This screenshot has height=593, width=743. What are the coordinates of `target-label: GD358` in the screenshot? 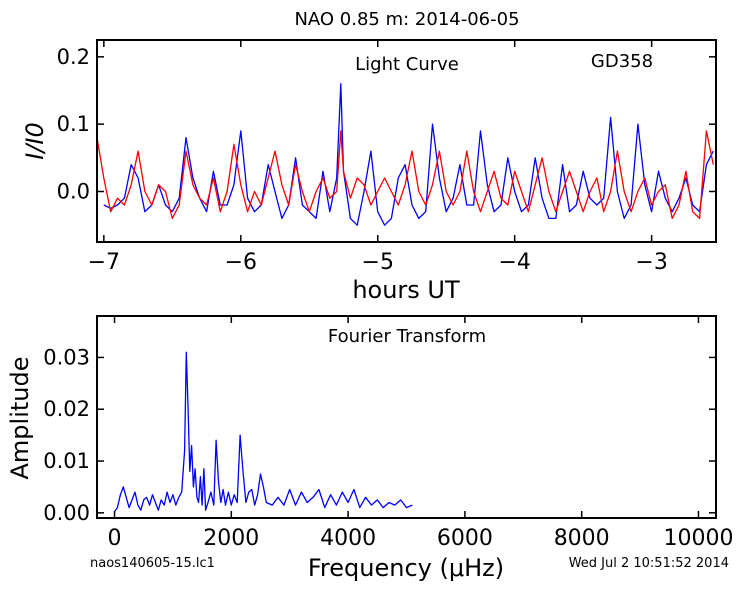 It's located at (622, 61).